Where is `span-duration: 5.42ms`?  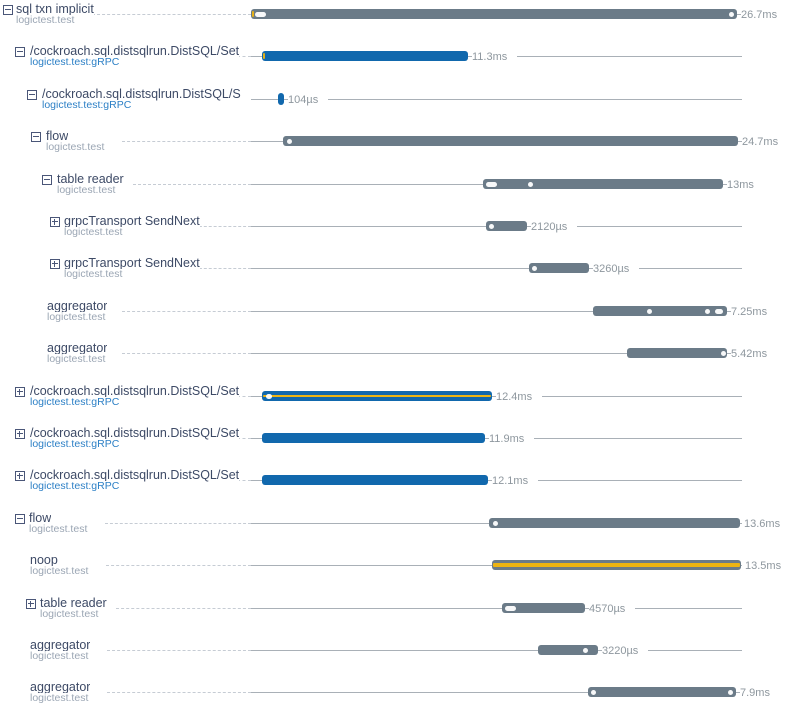
span-duration: 5.42ms is located at coordinates (754, 354).